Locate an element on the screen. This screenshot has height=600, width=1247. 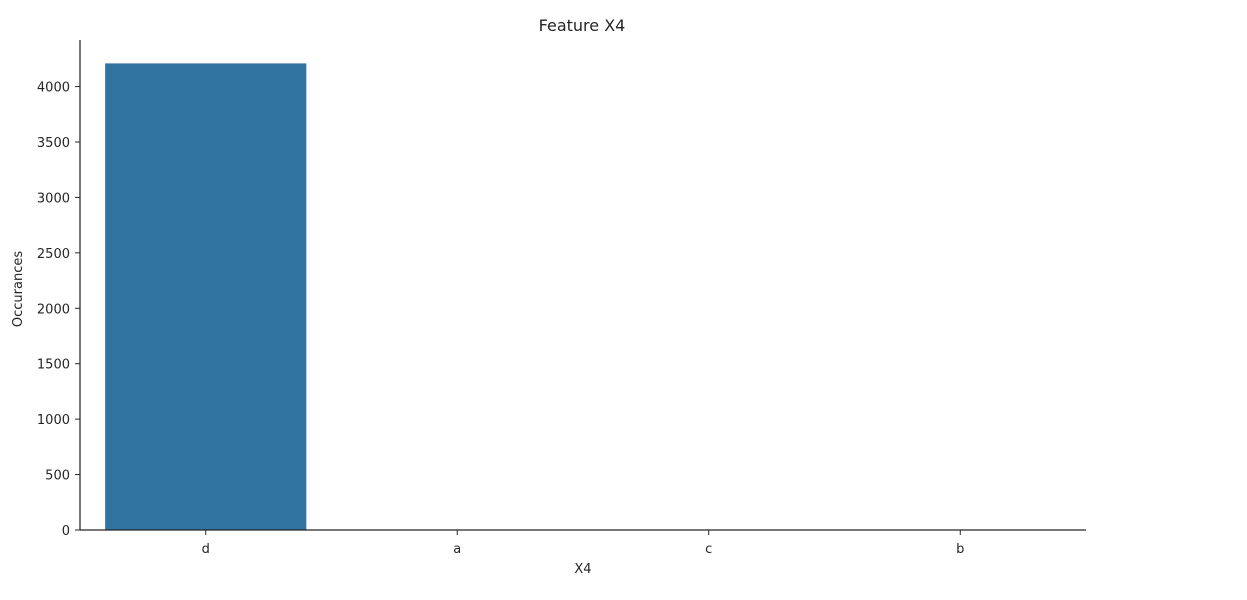
y-tick-label: 500 is located at coordinates (57, 476).